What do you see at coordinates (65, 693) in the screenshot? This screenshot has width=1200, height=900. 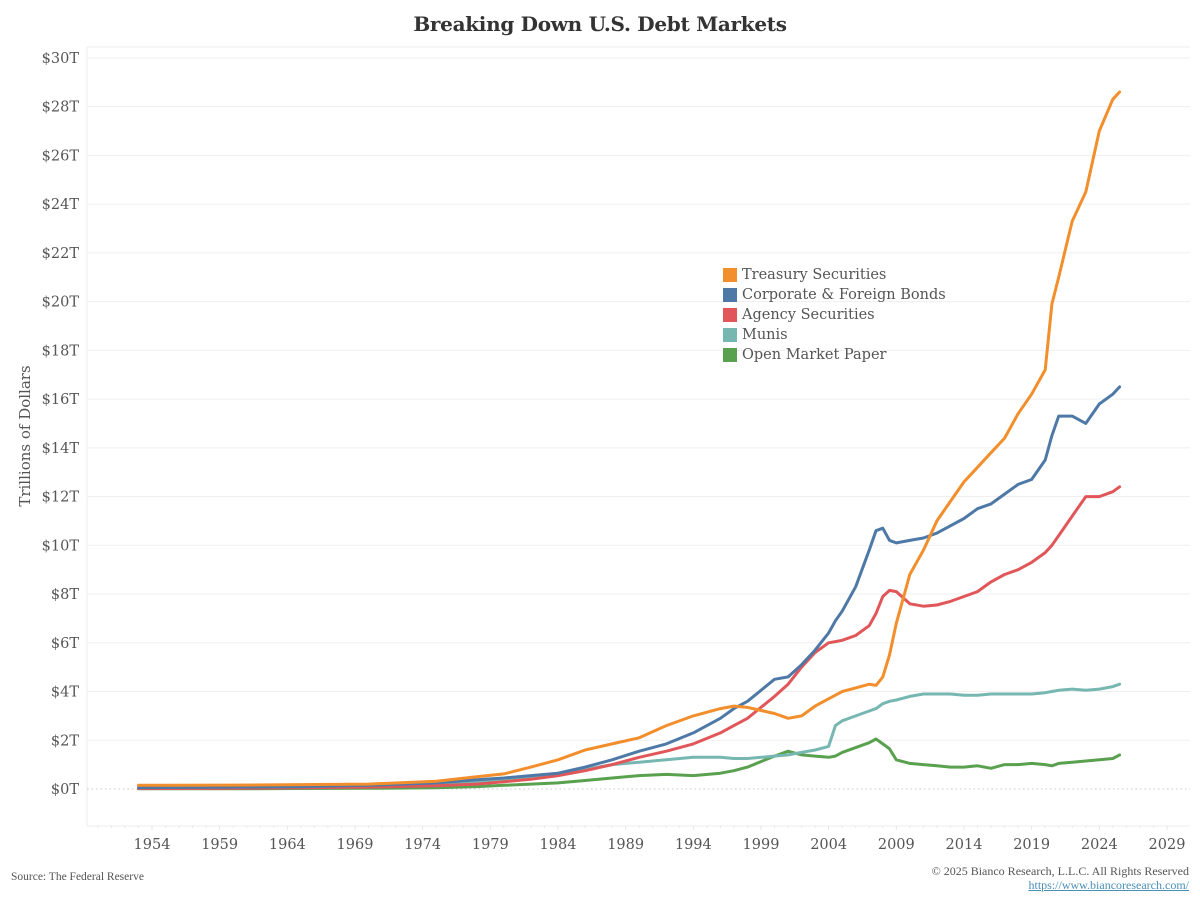 I see `y-tick-label: $4T` at bounding box center [65, 693].